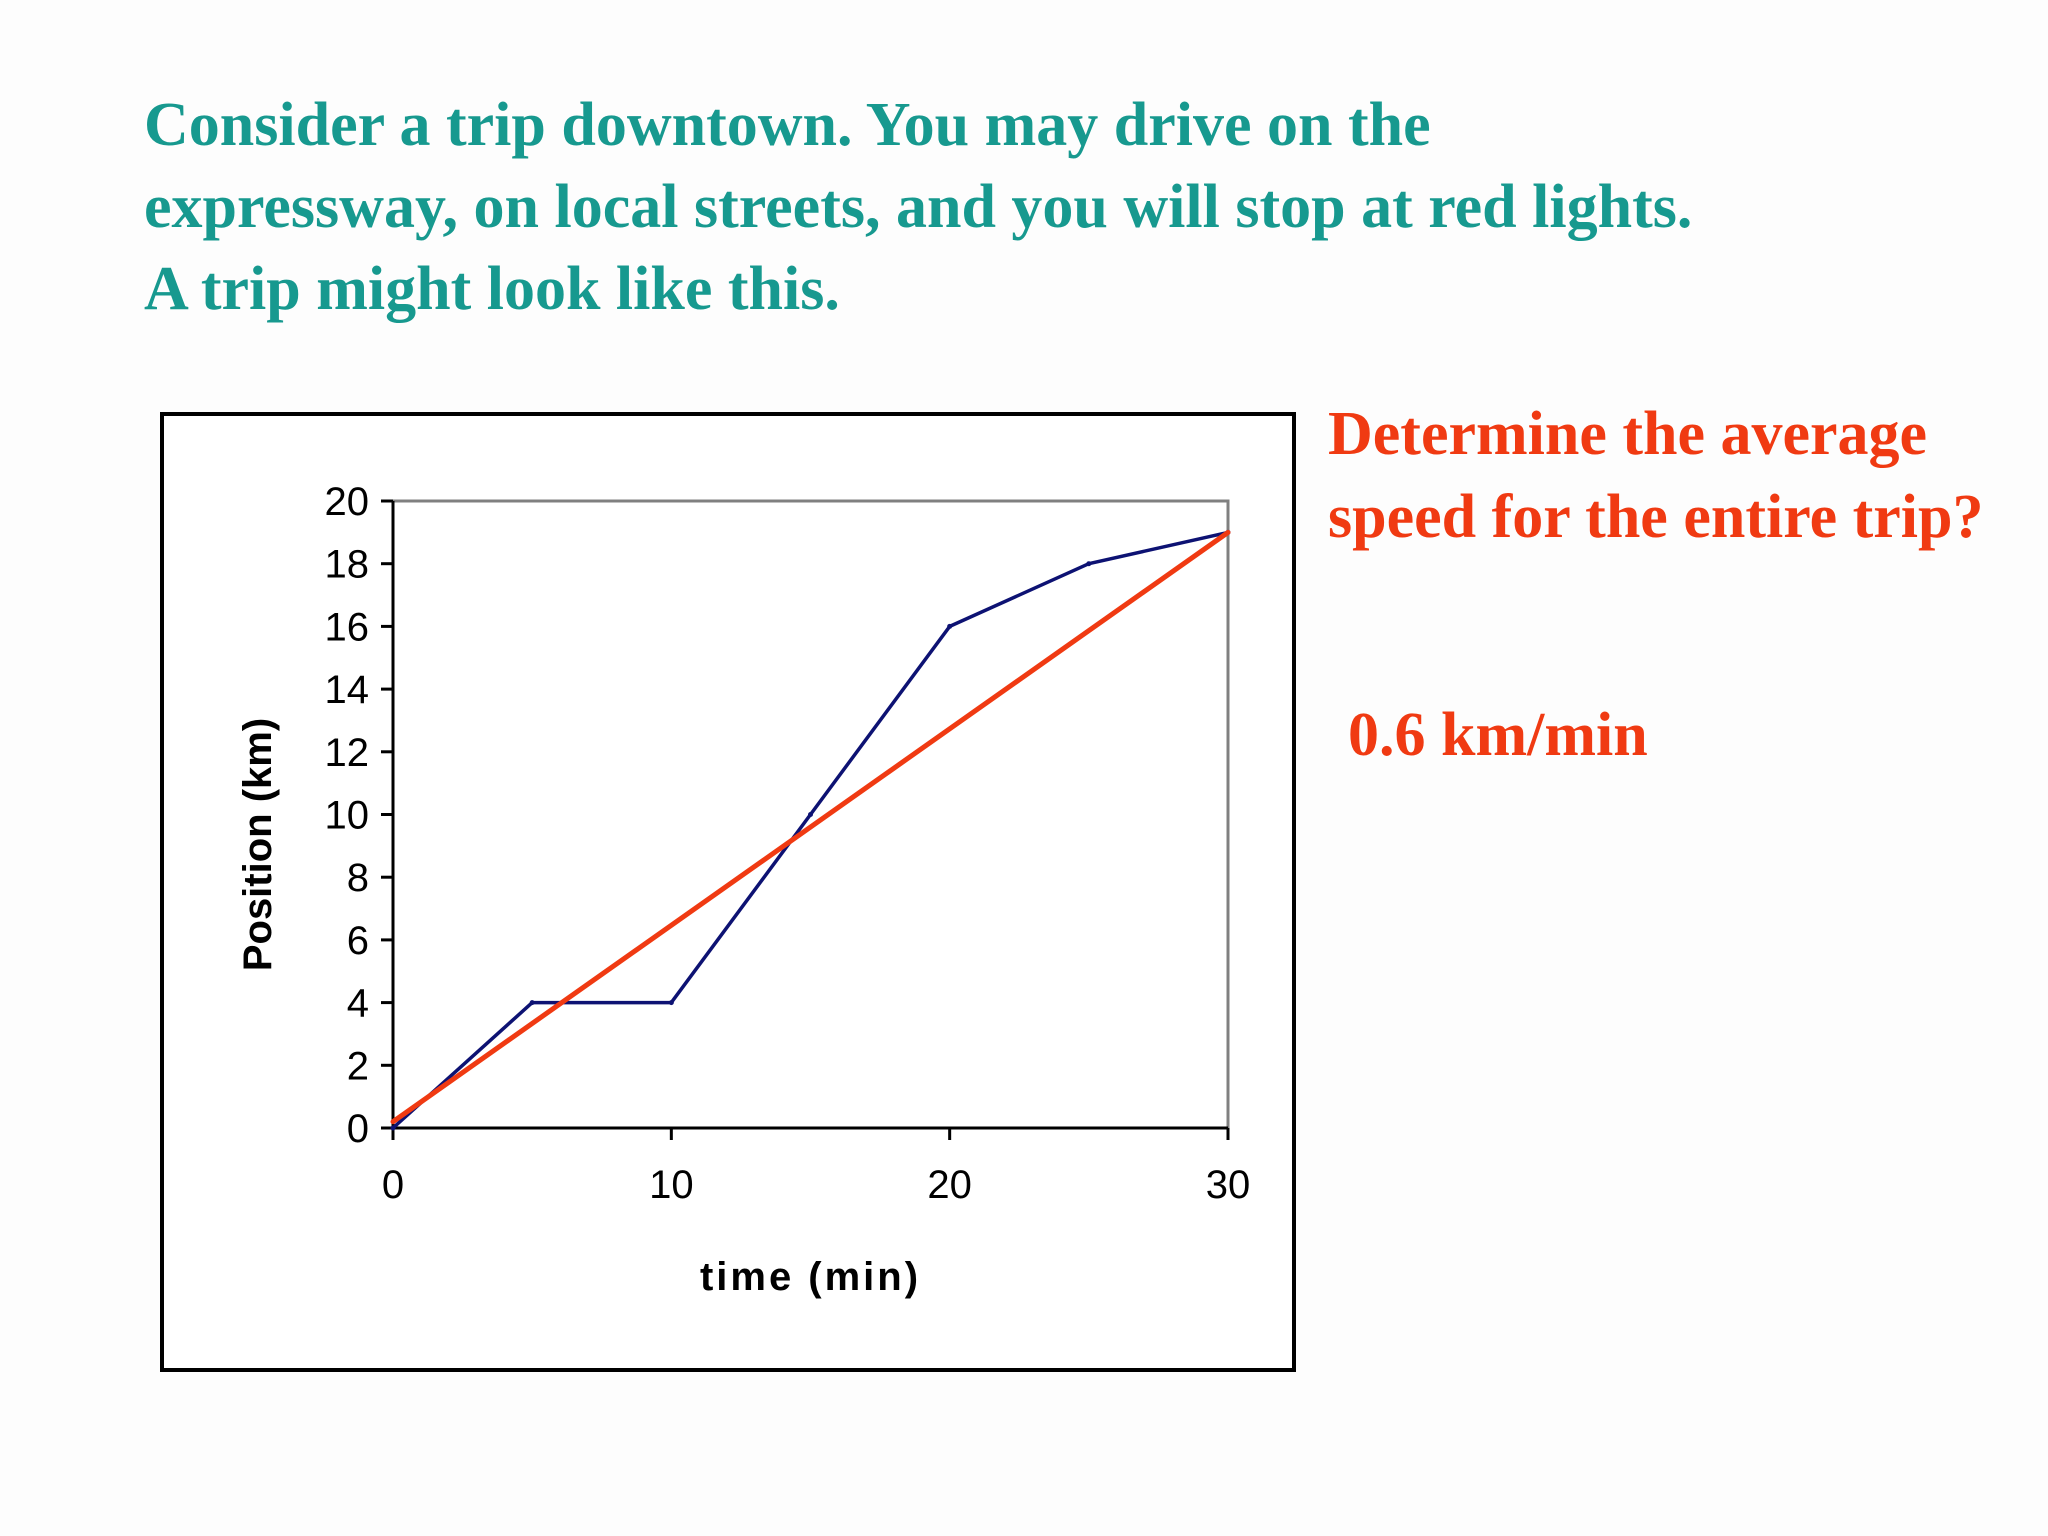 The width and height of the screenshot is (2048, 1536). What do you see at coordinates (358, 1004) in the screenshot?
I see `y-tick-label: 4` at bounding box center [358, 1004].